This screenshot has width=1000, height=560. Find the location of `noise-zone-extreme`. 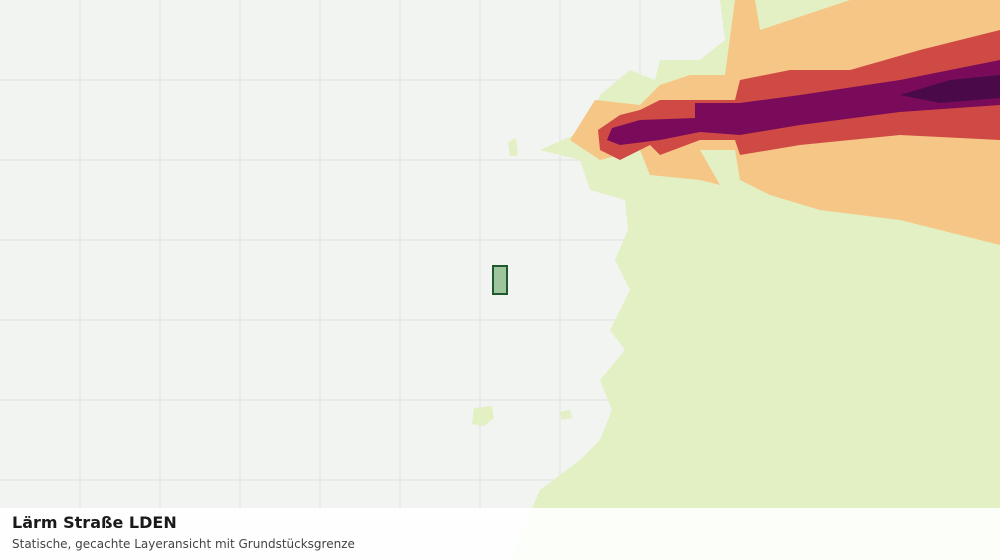

noise-zone-extreme is located at coordinates (950, 89).